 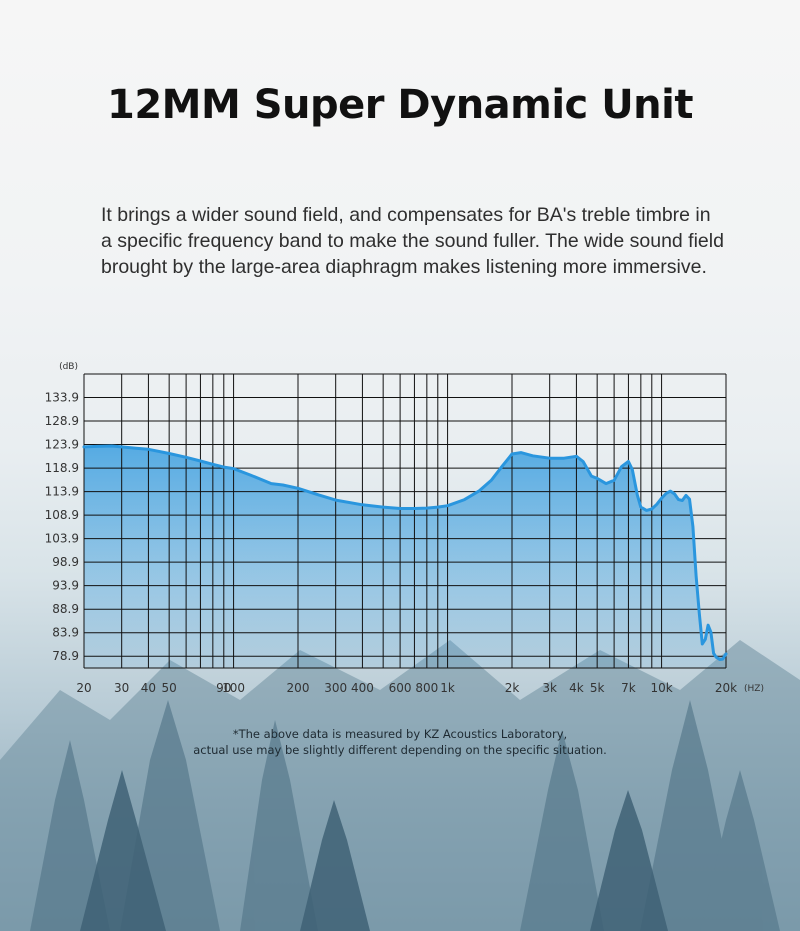 What do you see at coordinates (62, 421) in the screenshot?
I see `y-tick-label: 128.9` at bounding box center [62, 421].